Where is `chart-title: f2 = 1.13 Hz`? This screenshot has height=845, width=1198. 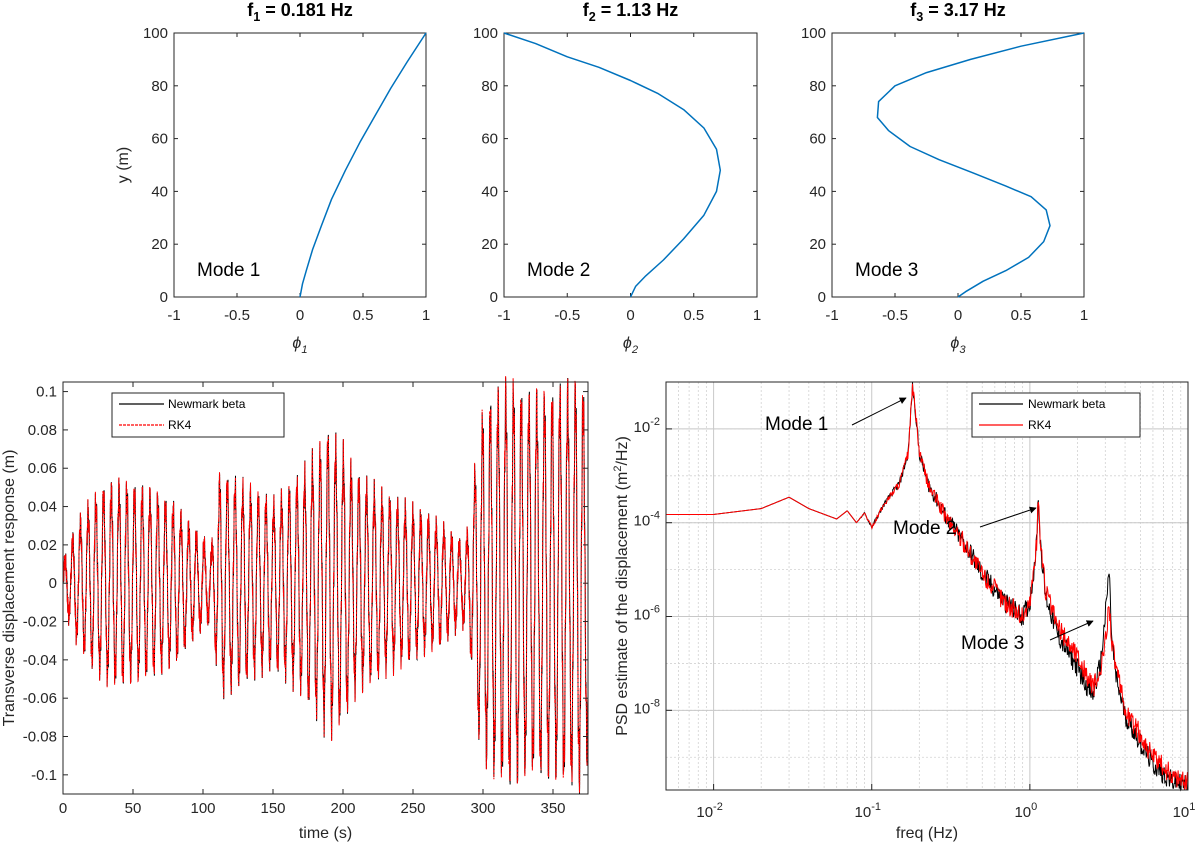 chart-title: f2 = 1.13 Hz is located at coordinates (631, 12).